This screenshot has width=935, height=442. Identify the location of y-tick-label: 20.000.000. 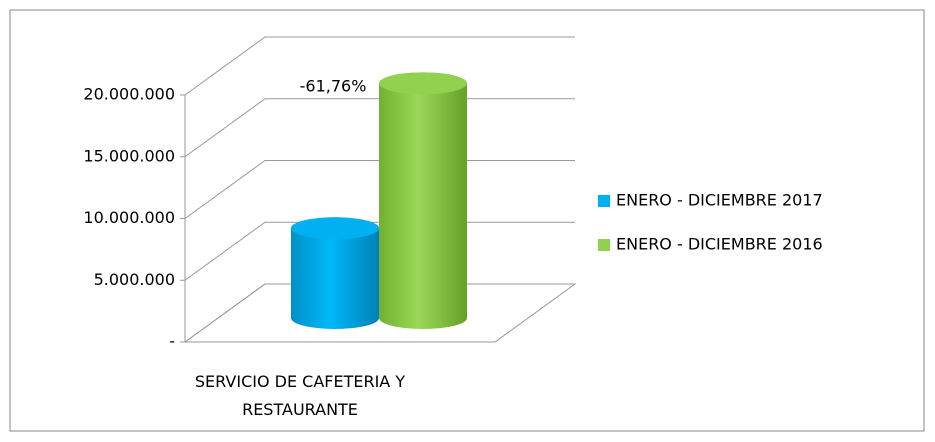
(129, 94).